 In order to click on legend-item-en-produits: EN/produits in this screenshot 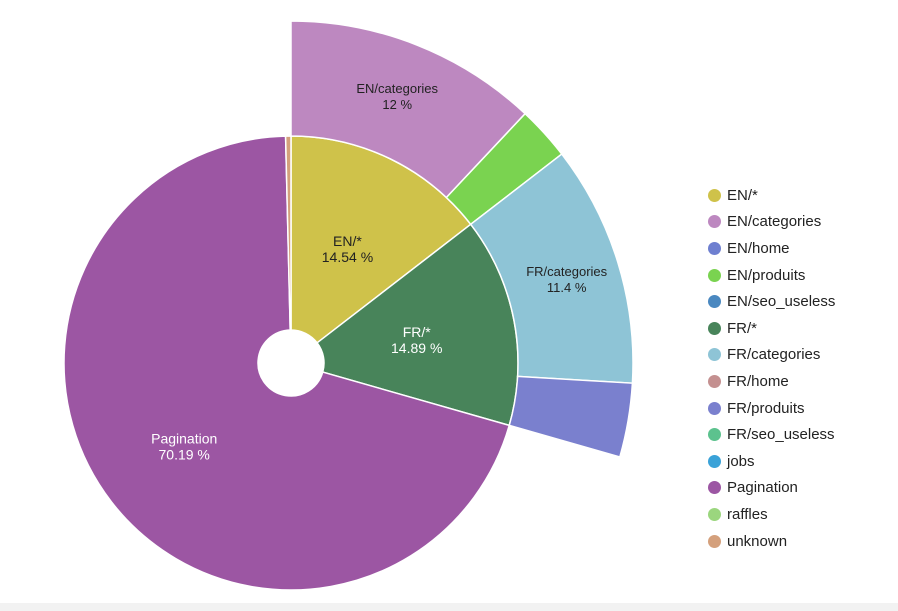, I will do `click(771, 275)`.